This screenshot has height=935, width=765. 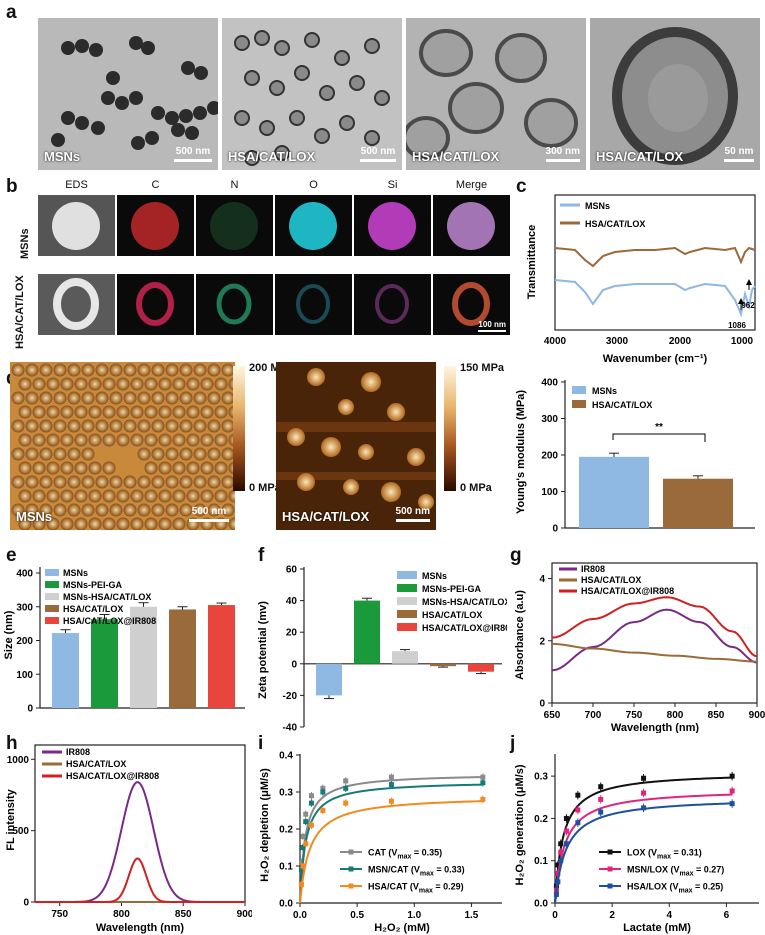 What do you see at coordinates (716, 715) in the screenshot?
I see `x-tick-label: 850` at bounding box center [716, 715].